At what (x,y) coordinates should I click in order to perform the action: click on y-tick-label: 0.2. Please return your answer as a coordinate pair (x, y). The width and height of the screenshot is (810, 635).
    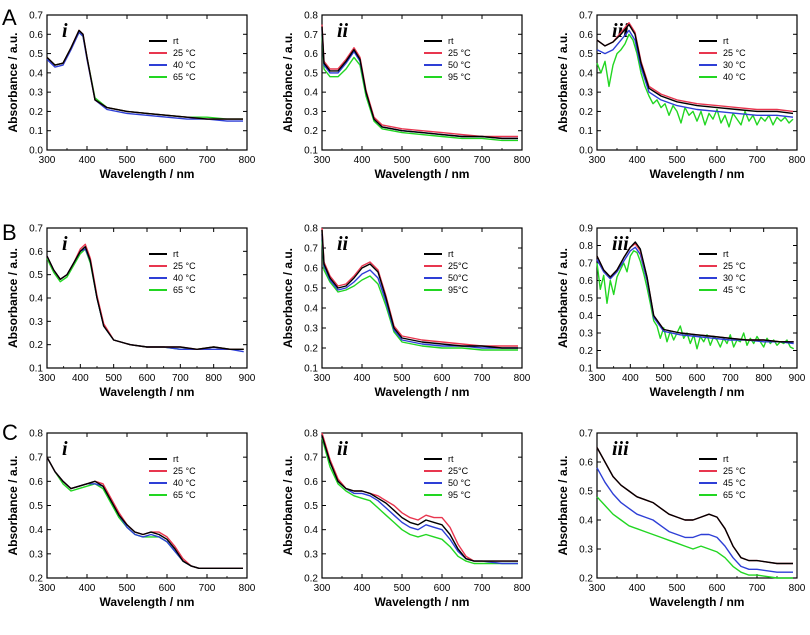
    Looking at the image, I should click on (586, 579).